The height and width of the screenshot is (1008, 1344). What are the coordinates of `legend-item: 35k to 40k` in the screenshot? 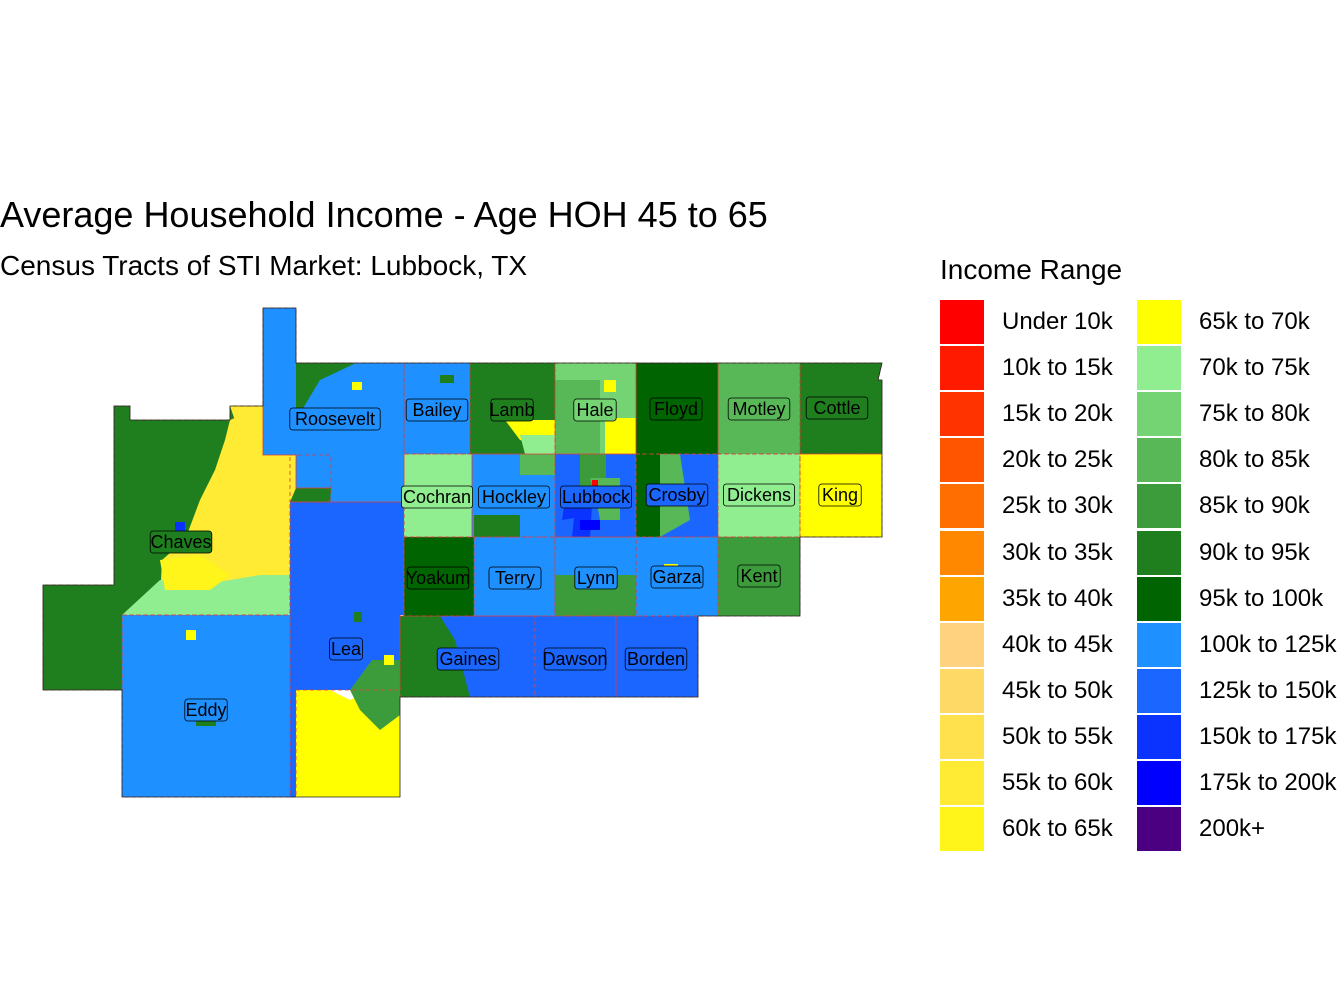 It's located at (1026, 598).